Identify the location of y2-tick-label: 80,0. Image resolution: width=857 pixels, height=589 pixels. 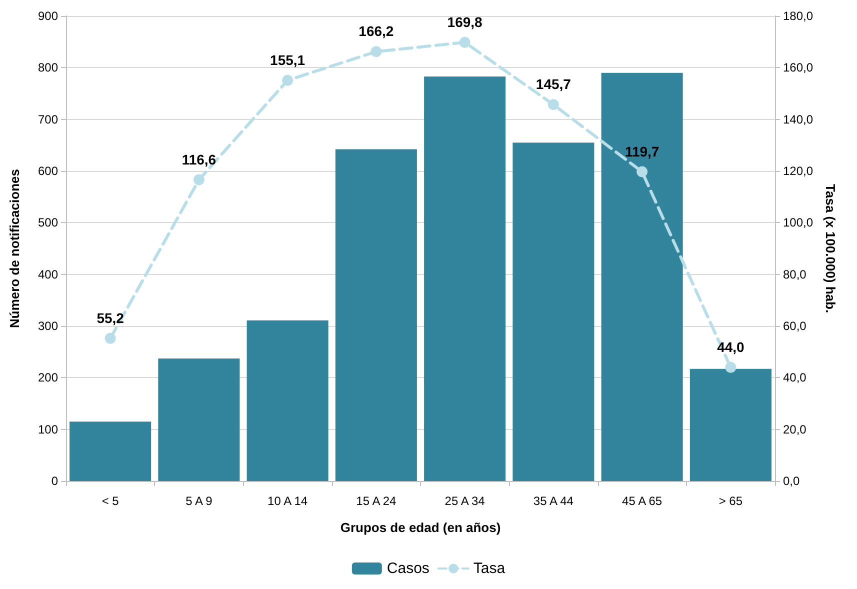
(795, 274).